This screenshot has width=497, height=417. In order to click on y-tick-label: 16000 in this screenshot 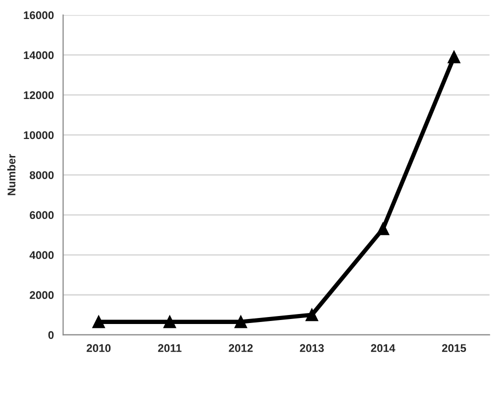, I will do `click(39, 15)`.